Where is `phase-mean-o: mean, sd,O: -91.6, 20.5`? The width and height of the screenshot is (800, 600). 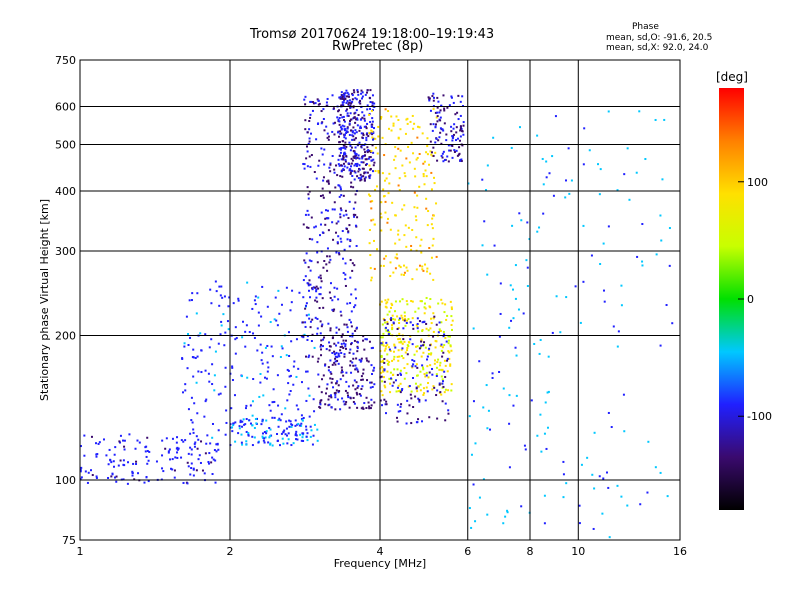 phase-mean-o: mean, sd,O: -91.6, 20.5 is located at coordinates (659, 38).